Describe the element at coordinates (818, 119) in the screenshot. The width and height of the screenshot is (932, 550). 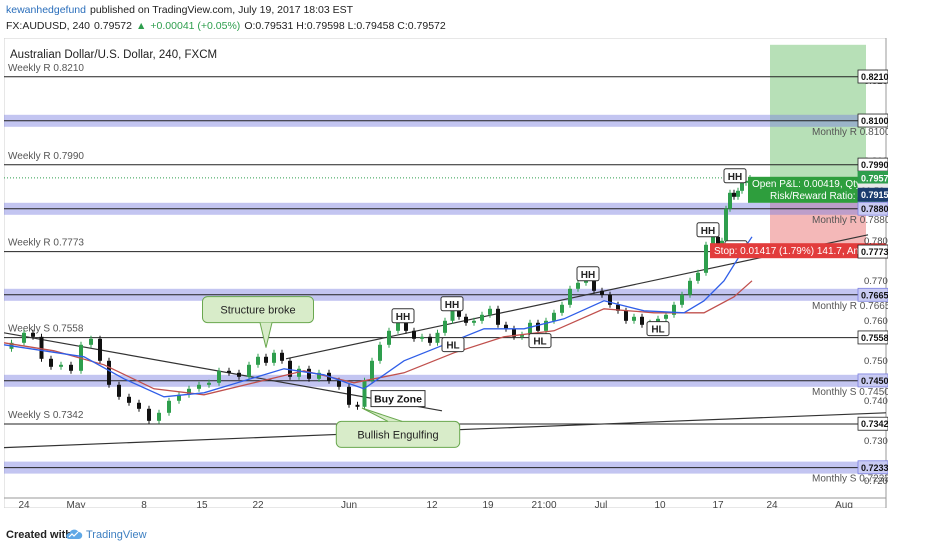
I see `target-zone` at that location.